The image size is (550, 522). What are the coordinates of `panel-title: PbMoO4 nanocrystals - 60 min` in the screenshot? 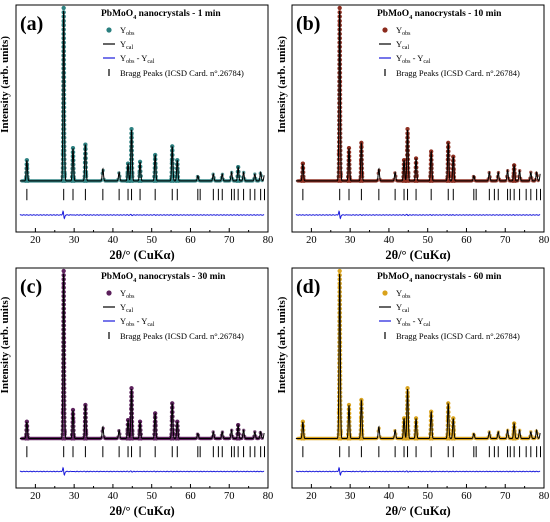 It's located at (439, 278).